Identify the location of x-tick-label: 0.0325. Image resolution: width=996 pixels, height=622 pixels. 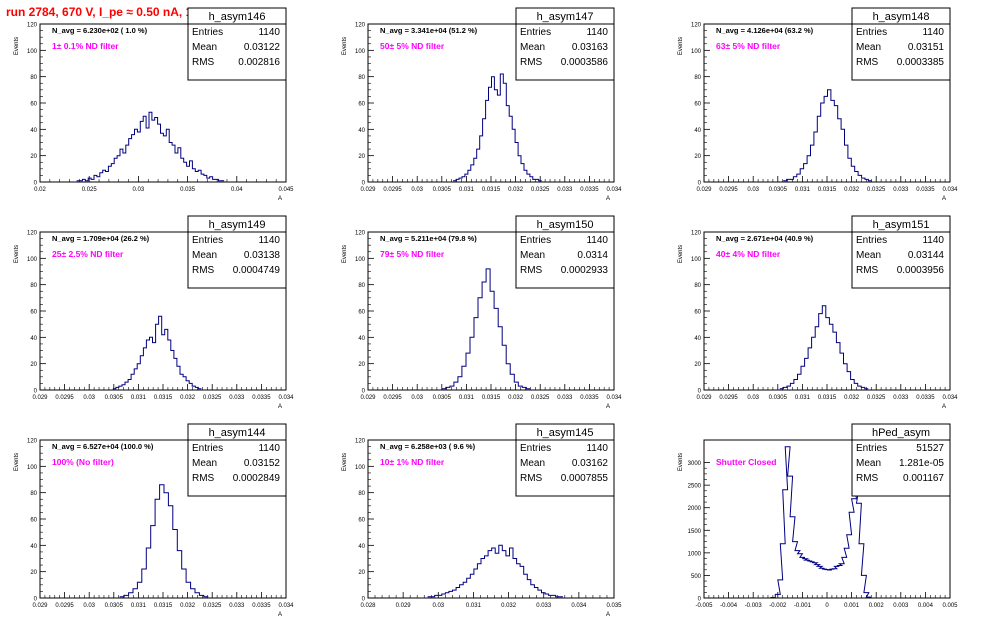
(876, 398).